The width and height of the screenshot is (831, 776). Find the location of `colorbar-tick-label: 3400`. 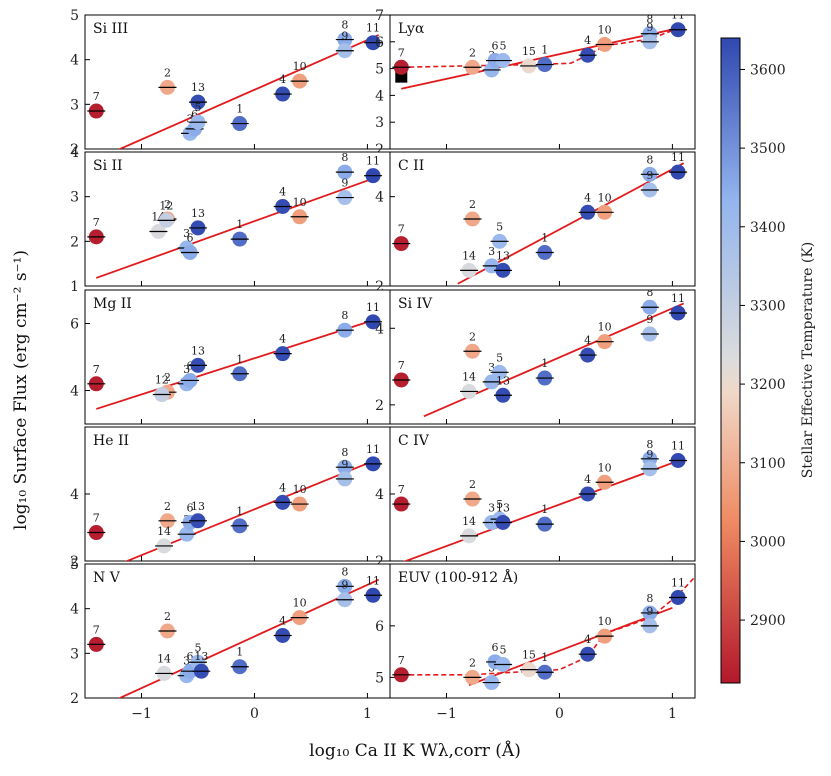

colorbar-tick-label: 3400 is located at coordinates (768, 228).